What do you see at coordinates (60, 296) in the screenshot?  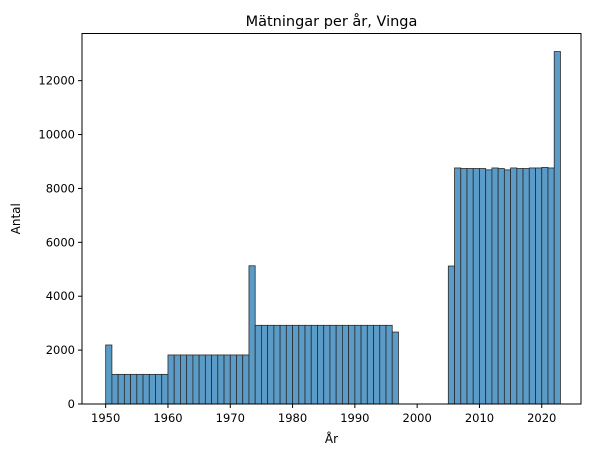 I see `y-tick-label: 4000` at bounding box center [60, 296].